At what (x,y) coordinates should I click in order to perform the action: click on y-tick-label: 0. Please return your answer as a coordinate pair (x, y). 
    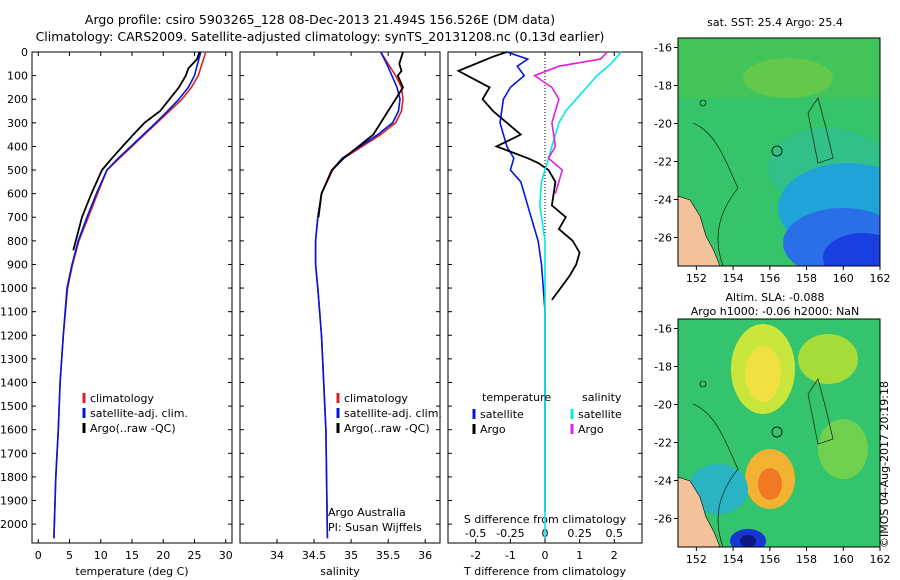
    Looking at the image, I should click on (24, 52).